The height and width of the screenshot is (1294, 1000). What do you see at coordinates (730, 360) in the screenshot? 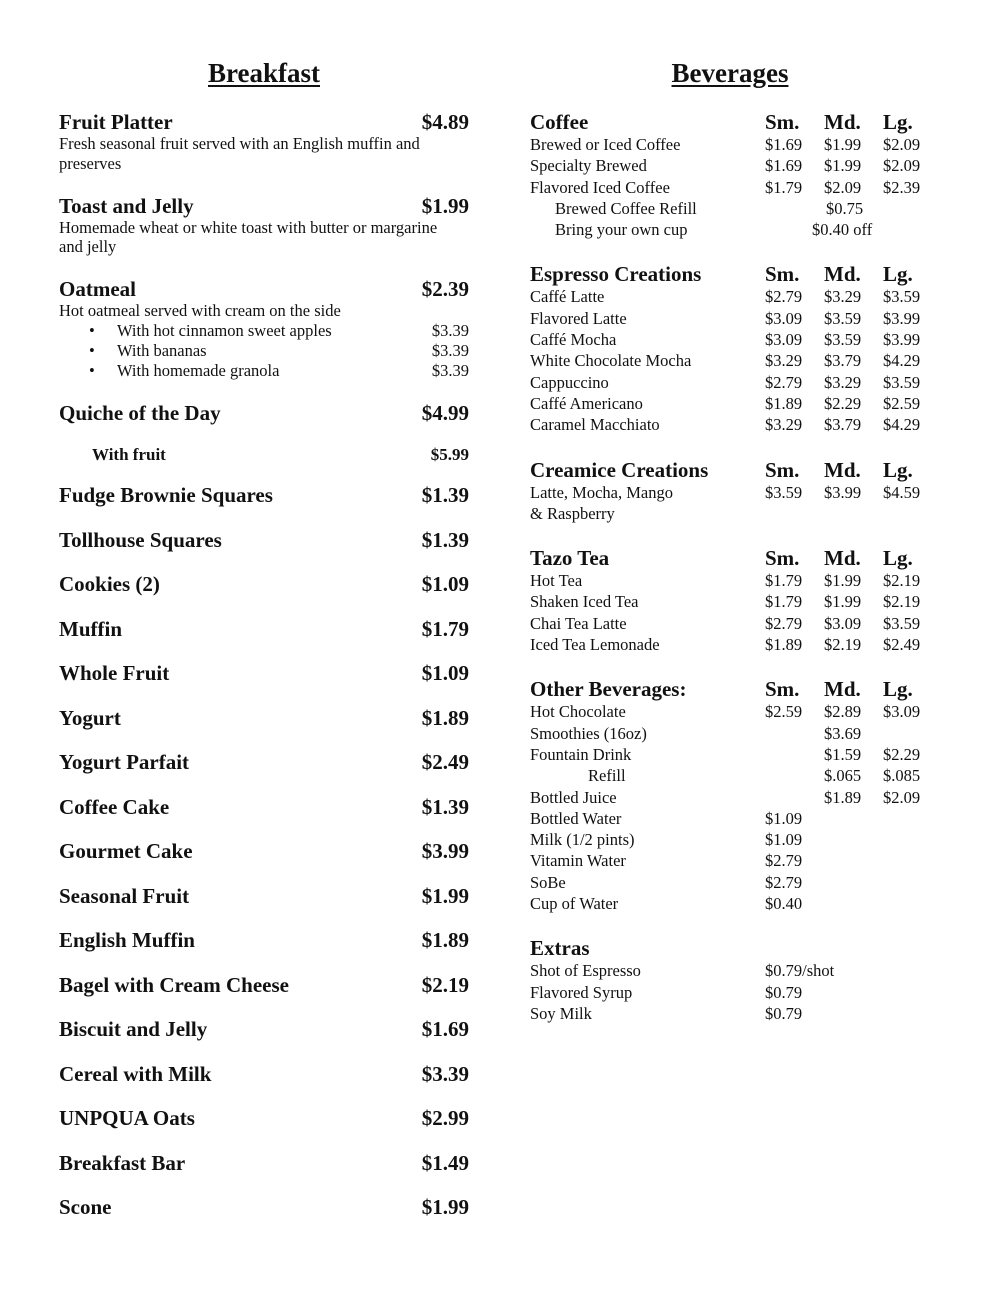
I see `beverage-row: White Chocolate Mocha $3.29 $3.79 $4.29` at bounding box center [730, 360].